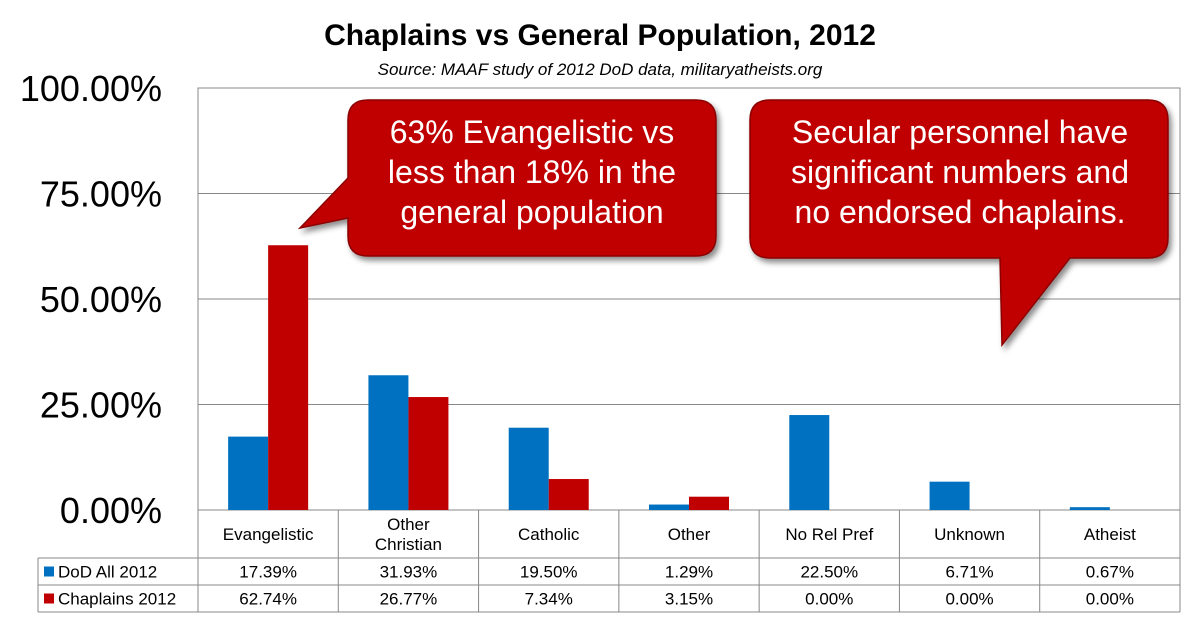  I want to click on table-cell: 31.93%, so click(409, 572).